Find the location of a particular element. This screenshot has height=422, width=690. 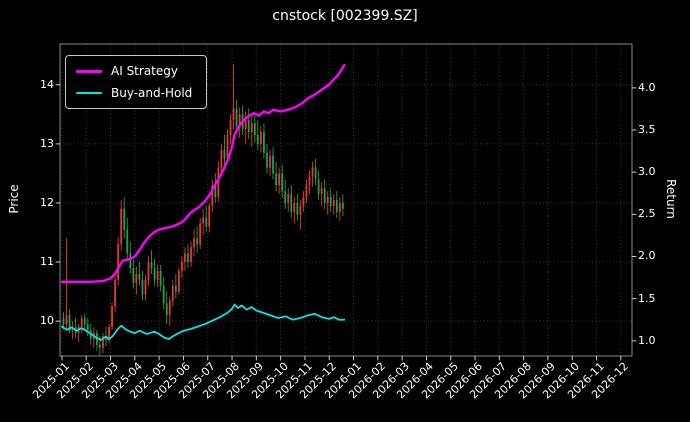

ai-strategy-line-swatch is located at coordinates (89, 71).